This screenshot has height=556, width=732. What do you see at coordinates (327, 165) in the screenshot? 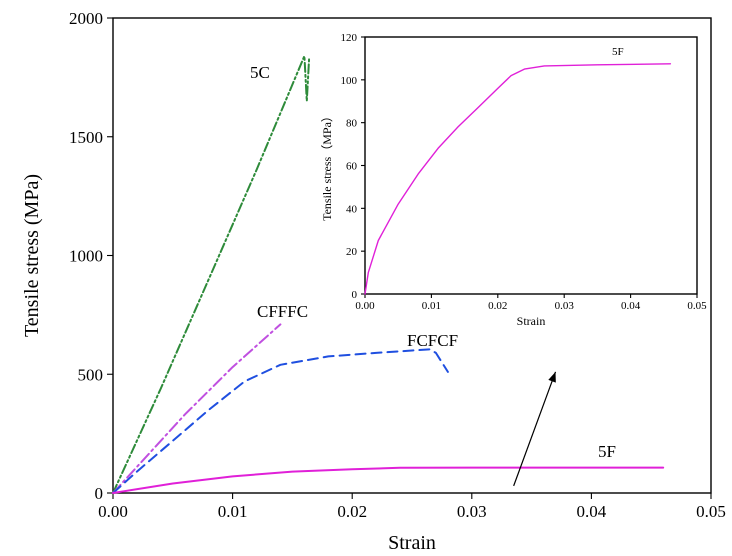
I see `y-axis-title: Tensile stress（MPa）` at bounding box center [327, 165].